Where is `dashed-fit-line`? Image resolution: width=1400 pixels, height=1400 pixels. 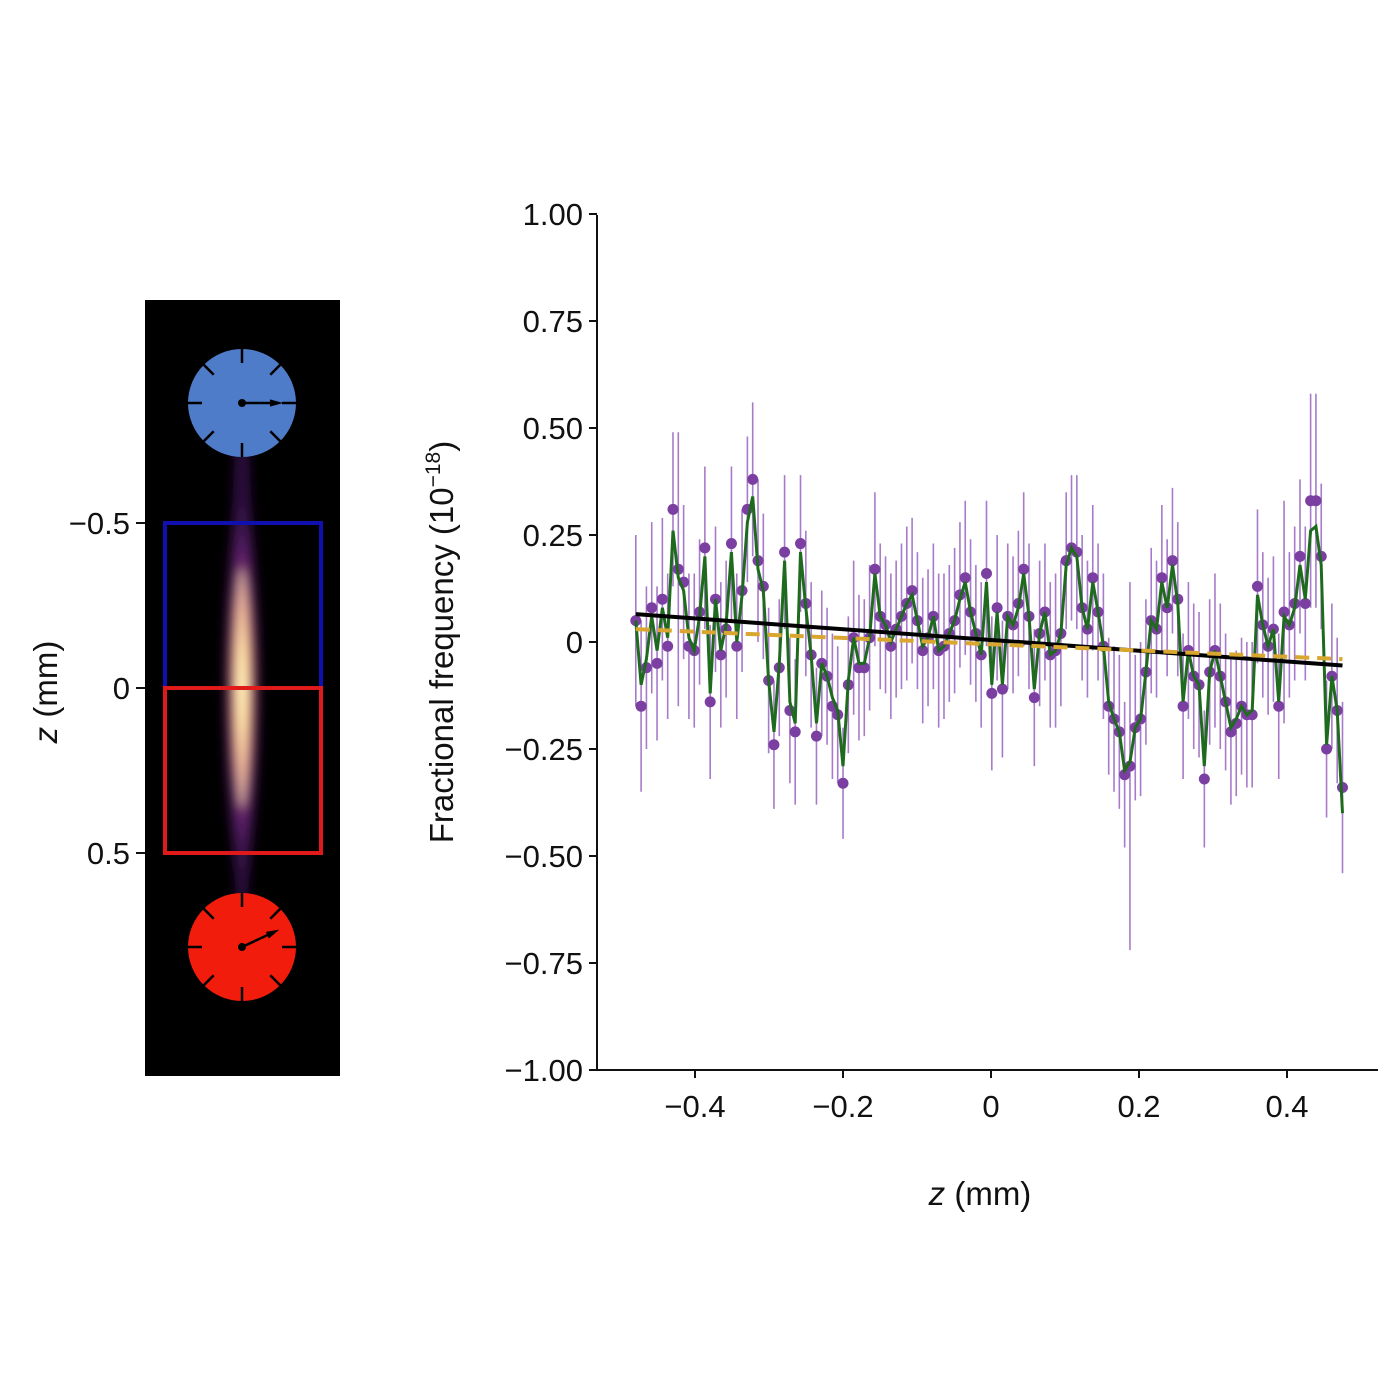
dashed-fit-line is located at coordinates (989, 644).